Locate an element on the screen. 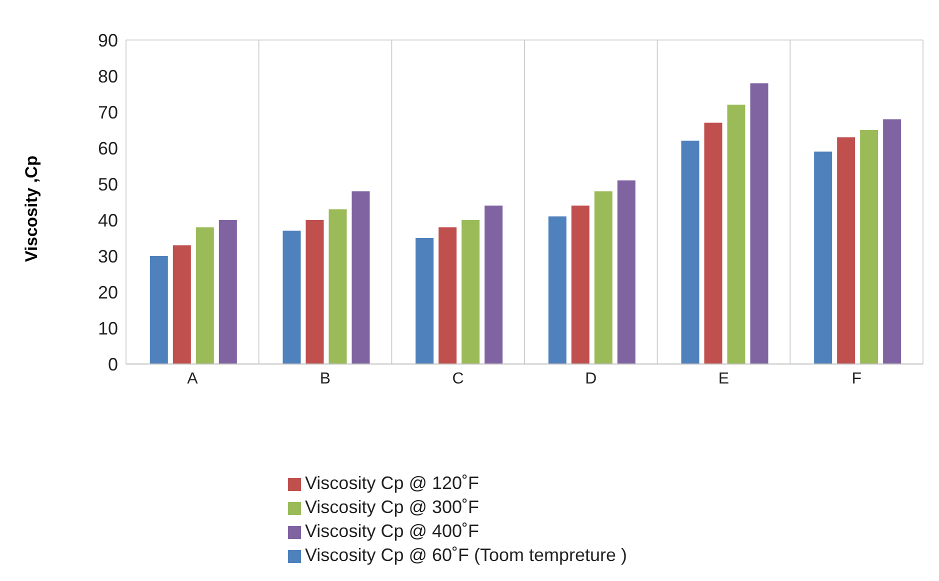 The image size is (939, 581). legend-label: Viscosity Cp @ 400˚F is located at coordinates (392, 531).